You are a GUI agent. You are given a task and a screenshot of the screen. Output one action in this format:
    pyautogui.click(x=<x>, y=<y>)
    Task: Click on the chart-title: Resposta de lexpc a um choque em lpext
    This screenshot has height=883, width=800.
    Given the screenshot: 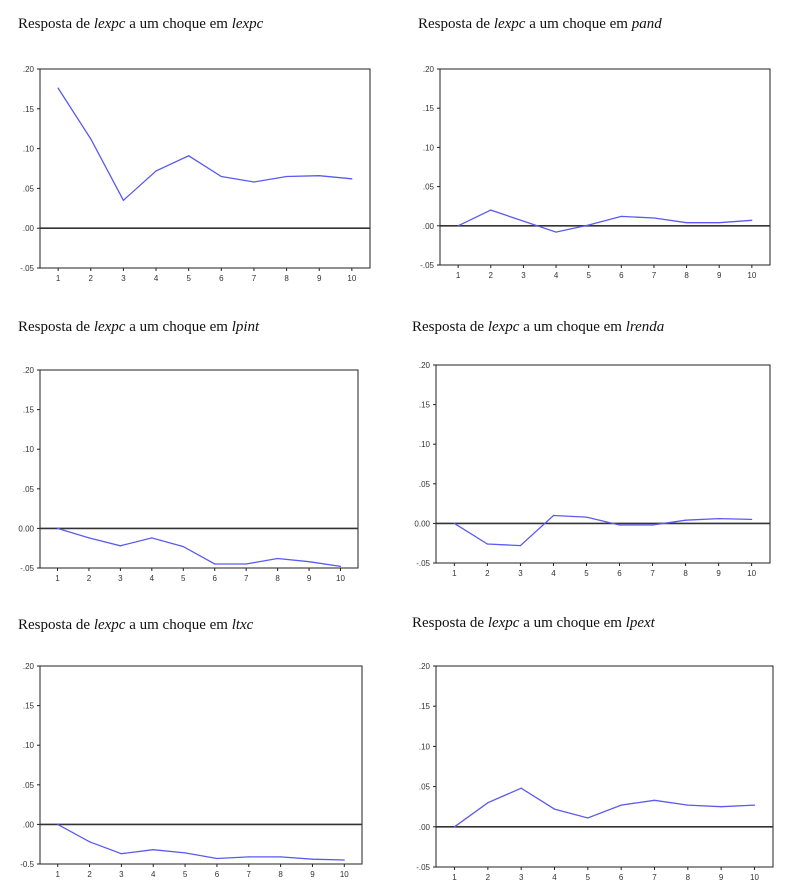 What is the action you would take?
    pyautogui.click(x=533, y=623)
    